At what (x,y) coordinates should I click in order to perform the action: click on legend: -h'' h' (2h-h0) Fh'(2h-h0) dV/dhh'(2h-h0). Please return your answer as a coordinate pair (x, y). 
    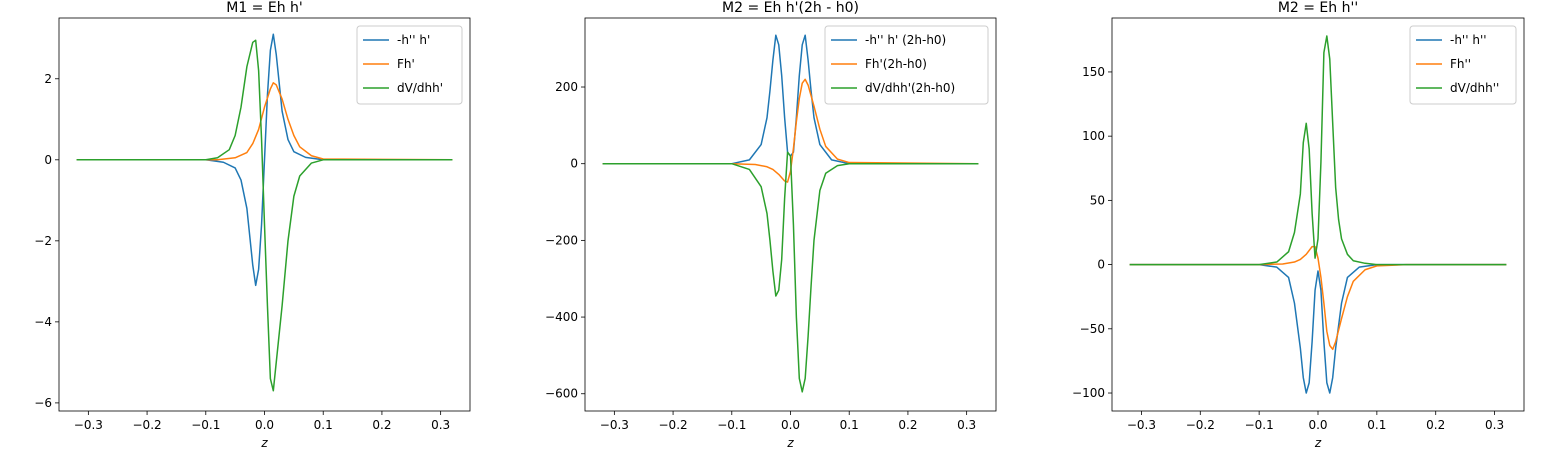
    Looking at the image, I should click on (906, 65).